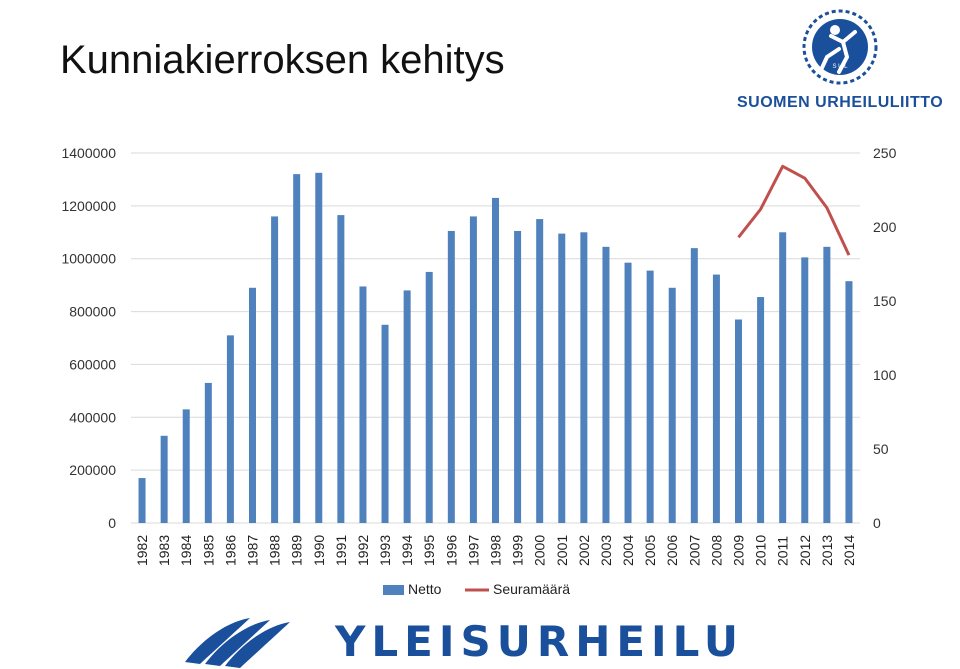 The image size is (960, 669). I want to click on x-tick-label: 1984, so click(186, 550).